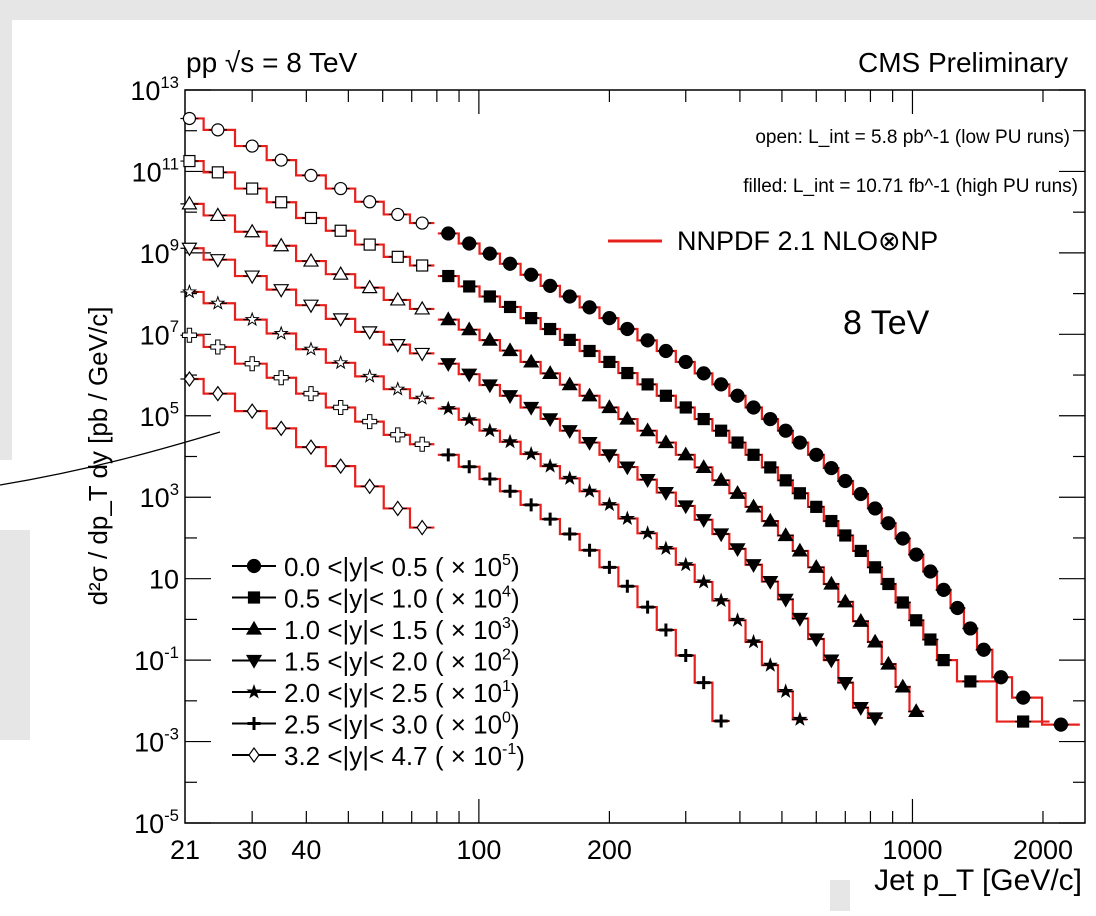 The height and width of the screenshot is (916, 1096). Describe the element at coordinates (402, 599) in the screenshot. I see `legend-label: 0.5 <|y|< 1.0 ( × 104)` at that location.